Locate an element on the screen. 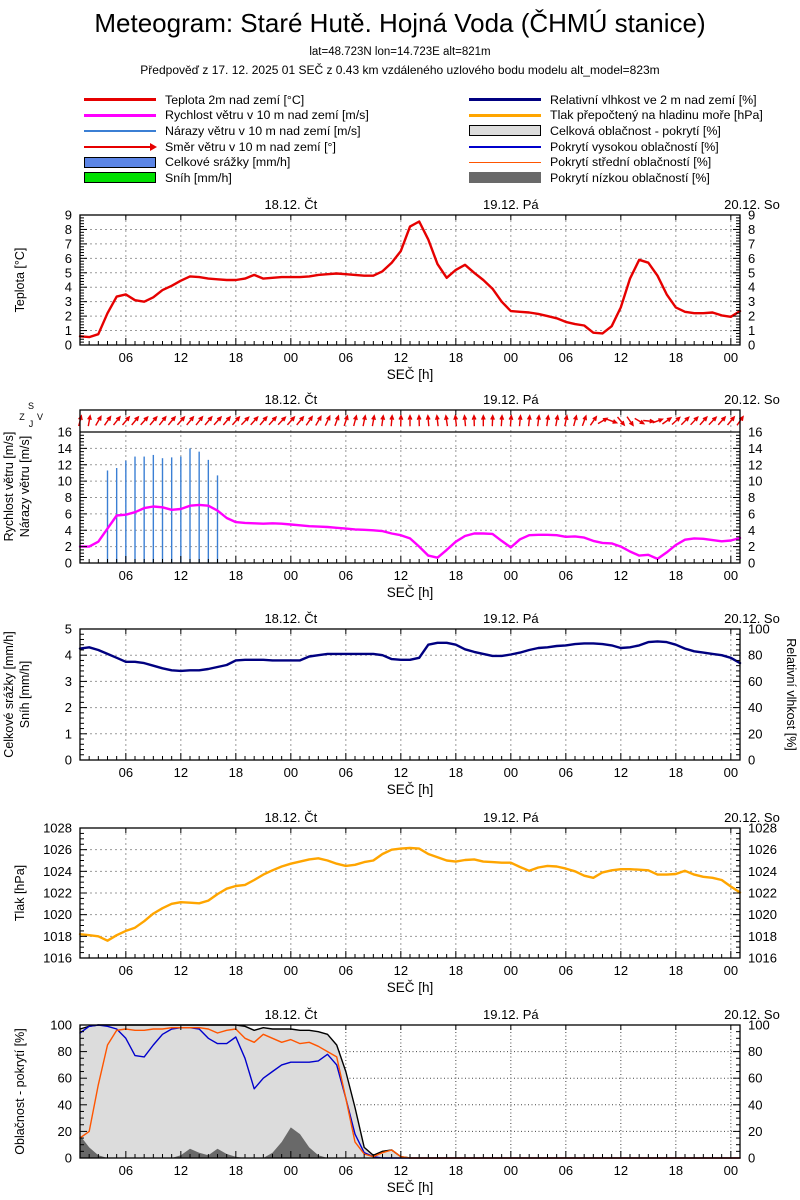 The width and height of the screenshot is (800, 1200). legend-item: Pokrytí vysokou oblačností [%] is located at coordinates (616, 147).